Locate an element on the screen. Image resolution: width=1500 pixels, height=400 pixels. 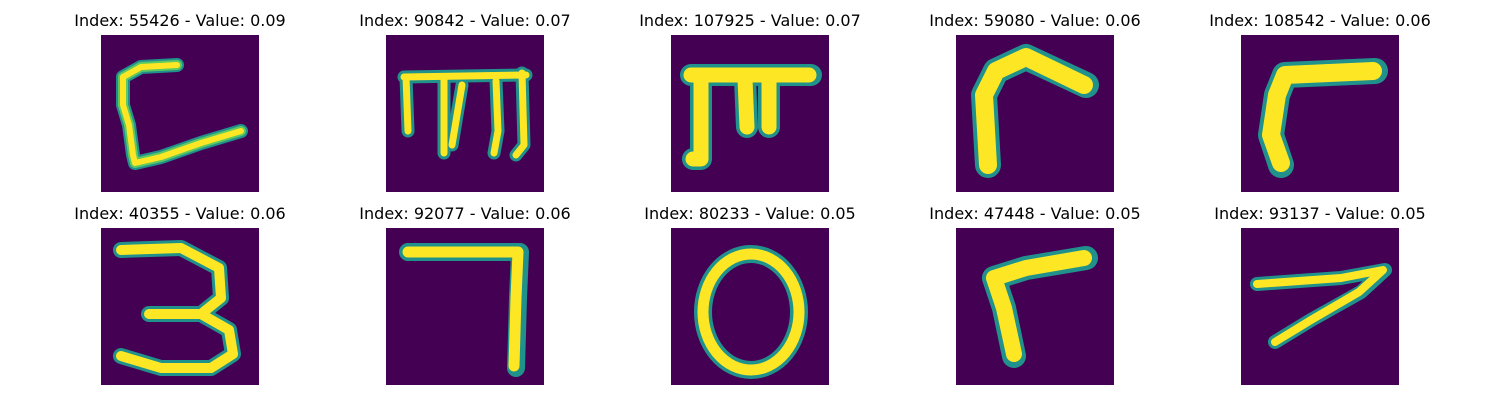
cell-title: Index: 107925 - Value: 0.07 is located at coordinates (750, 20).